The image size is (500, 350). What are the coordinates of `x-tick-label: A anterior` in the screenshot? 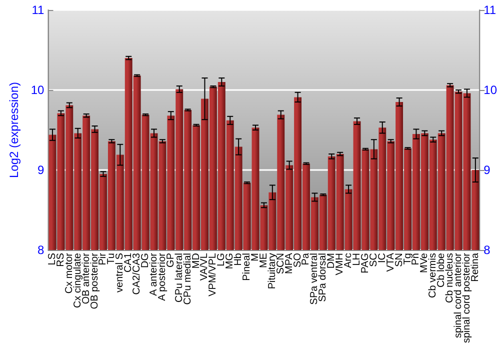 It's located at (154, 274).